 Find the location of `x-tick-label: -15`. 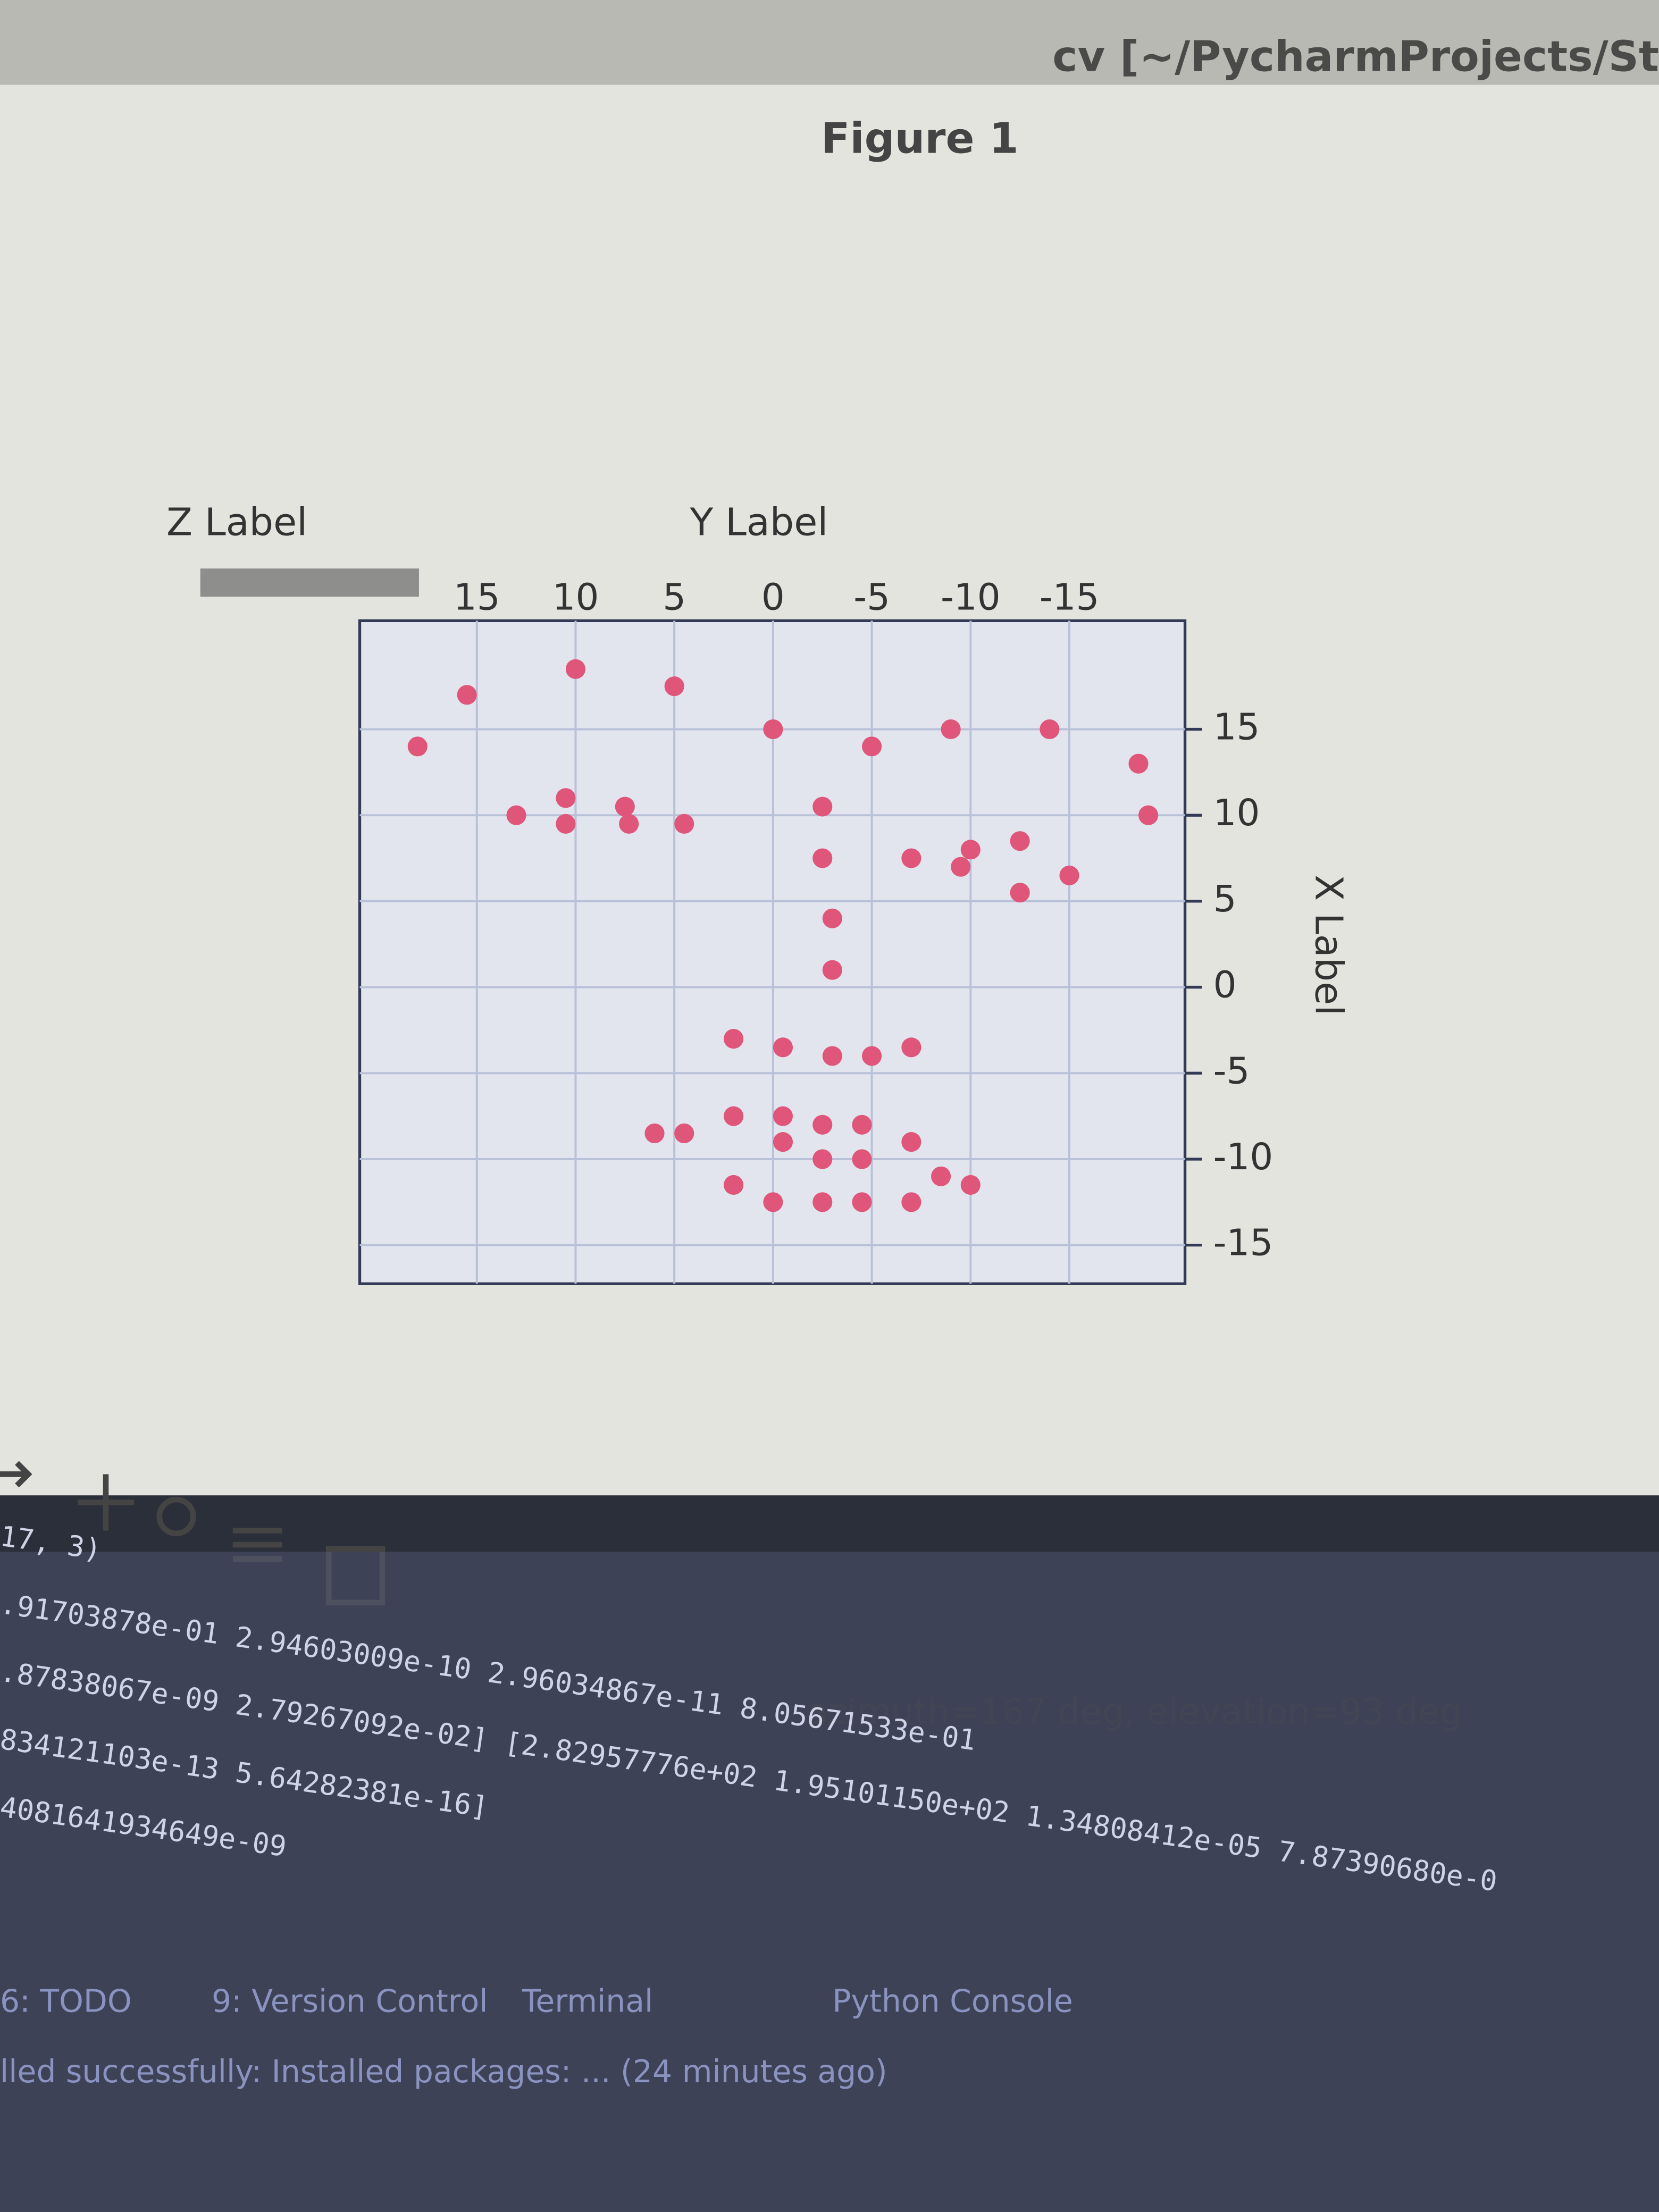

x-tick-label: -15 is located at coordinates (1070, 597).